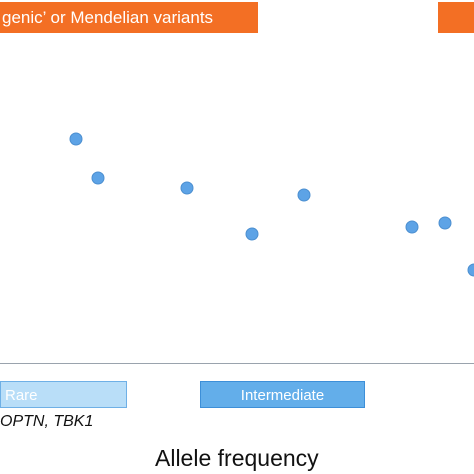 Image resolution: width=474 pixels, height=474 pixels. What do you see at coordinates (237, 458) in the screenshot?
I see `x-axis-label: Allele frequency` at bounding box center [237, 458].